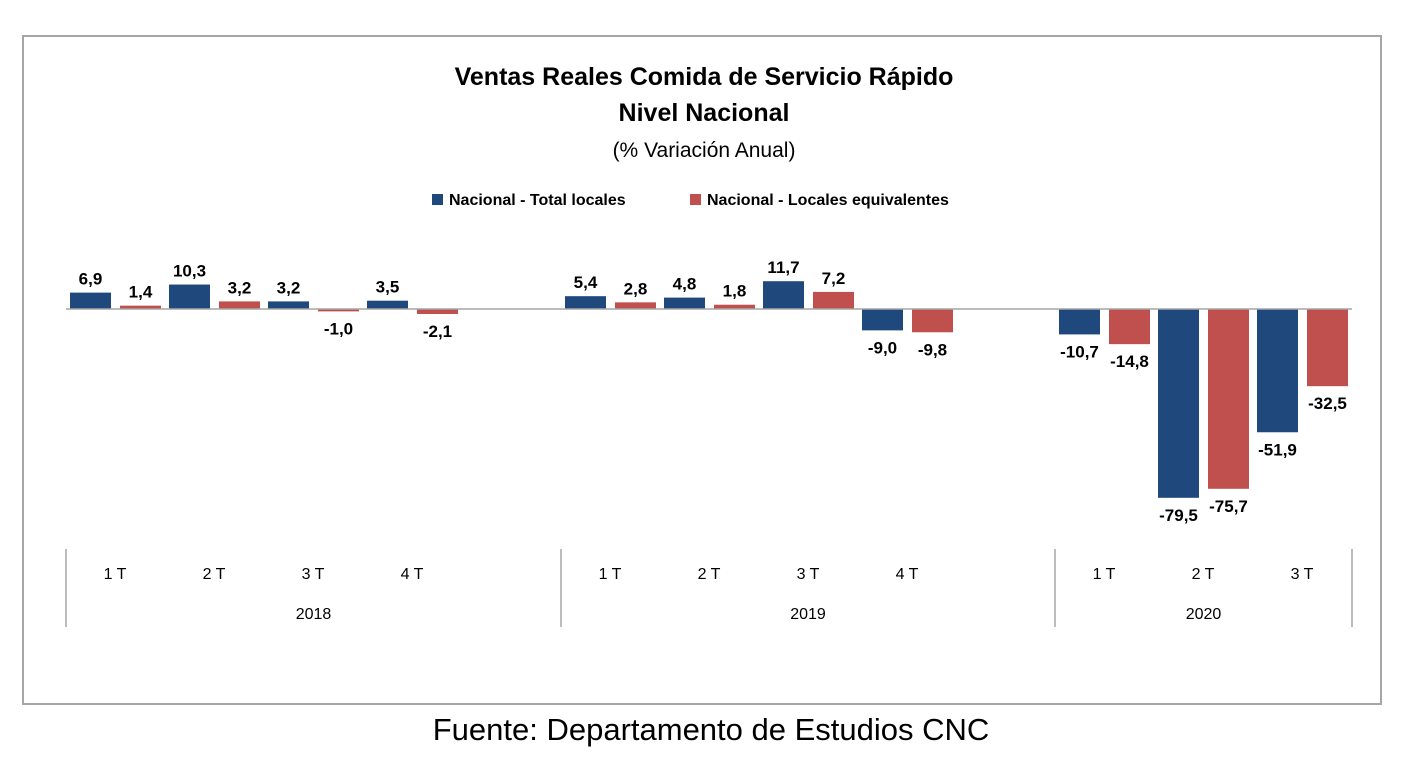 This screenshot has height=774, width=1422. What do you see at coordinates (586, 282) in the screenshot?
I see `data-label-total-2019-1: 5,4` at bounding box center [586, 282].